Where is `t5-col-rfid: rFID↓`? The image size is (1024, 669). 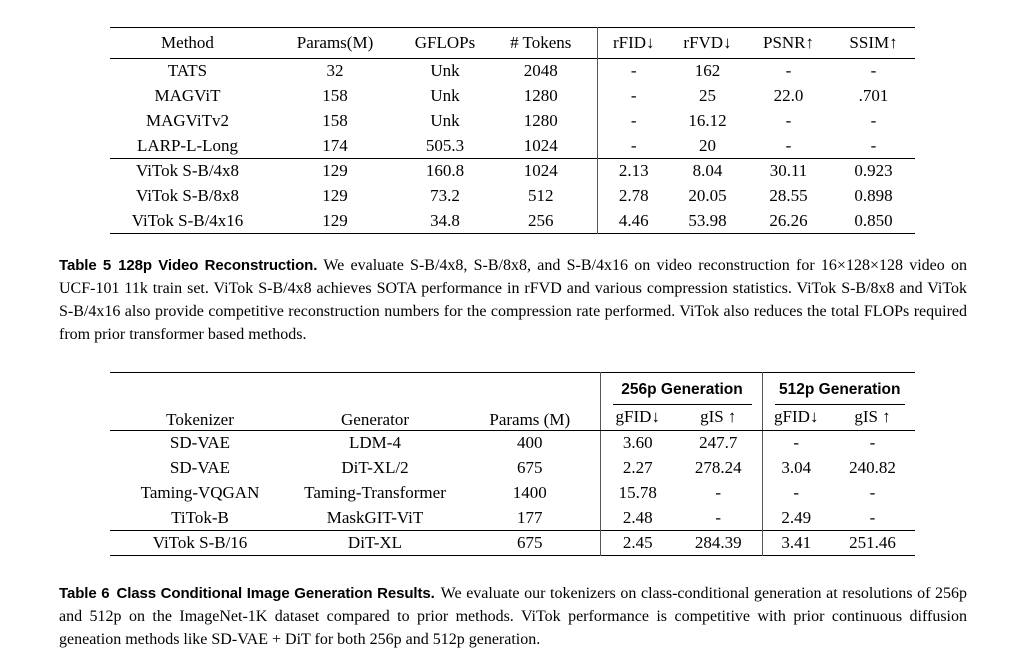
t5-col-rfid: rFID↓ is located at coordinates (633, 43).